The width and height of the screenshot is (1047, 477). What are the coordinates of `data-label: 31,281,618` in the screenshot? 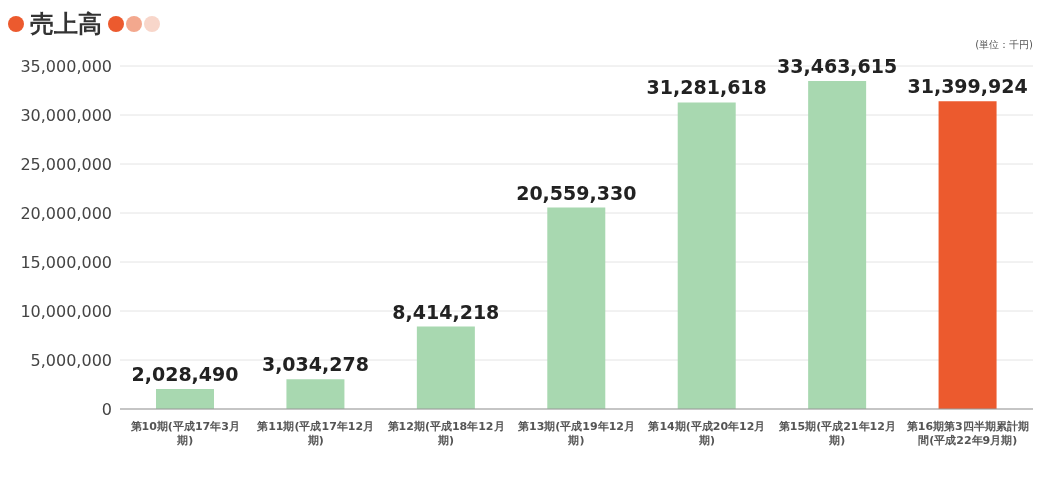 It's located at (706, 87).